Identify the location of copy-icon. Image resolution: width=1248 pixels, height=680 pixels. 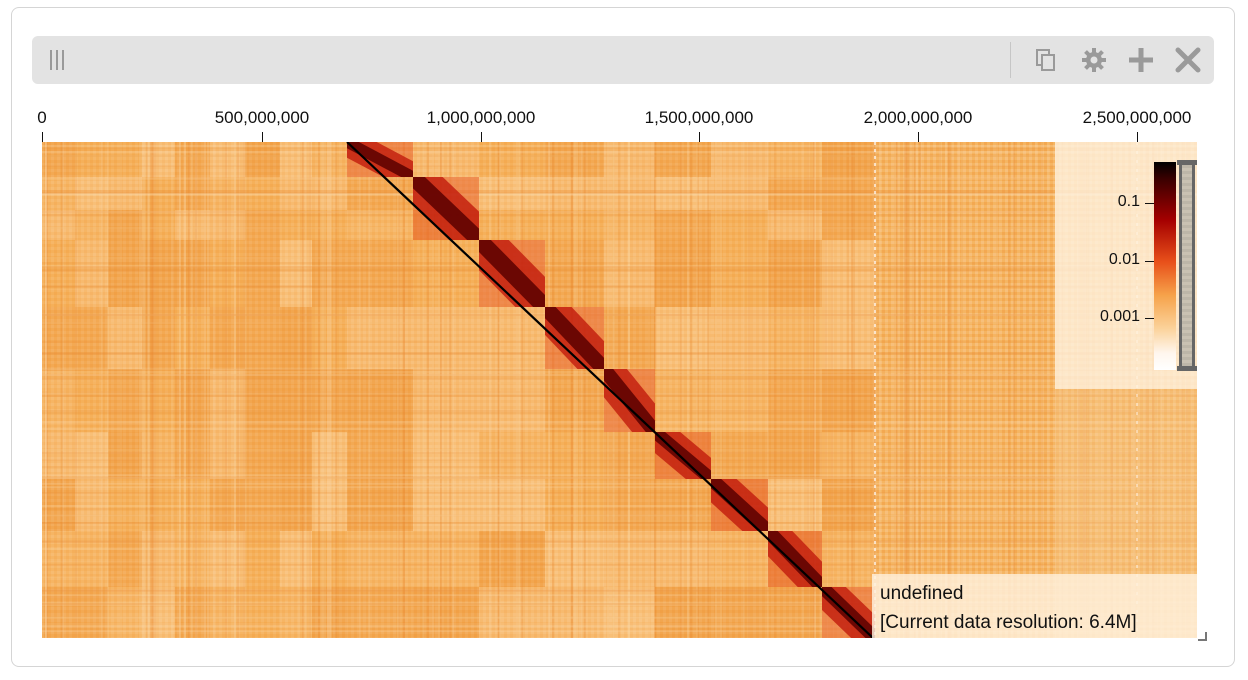
(1046, 60).